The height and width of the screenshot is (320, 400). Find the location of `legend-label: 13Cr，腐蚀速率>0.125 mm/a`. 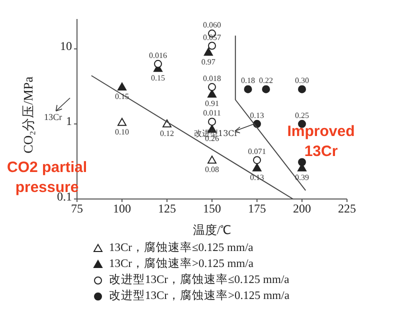

legend-label: 13Cr，腐蚀速率>0.125 mm/a is located at coordinates (181, 264).